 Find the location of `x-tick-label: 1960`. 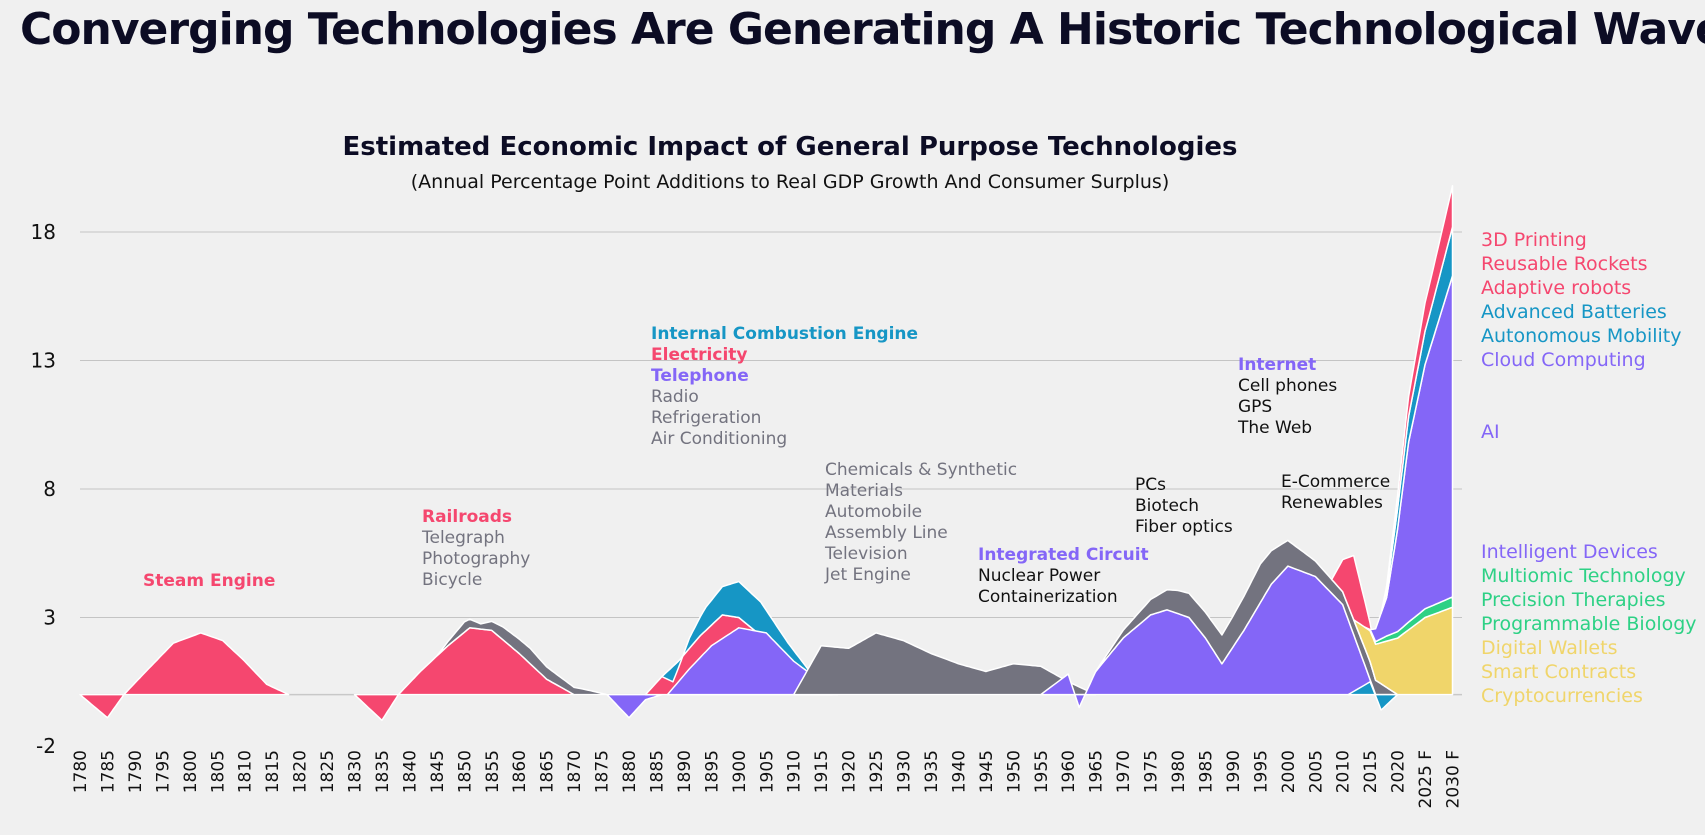

x-tick-label: 1960 is located at coordinates (1069, 771).